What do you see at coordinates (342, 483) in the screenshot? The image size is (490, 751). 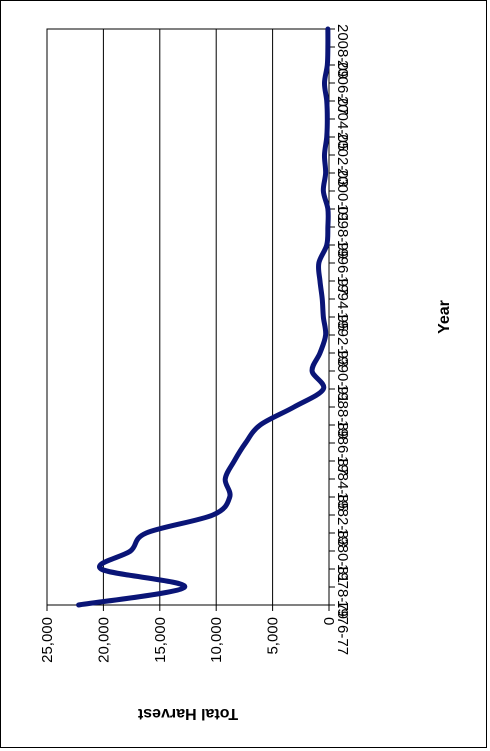 I see `category-tick-label: 1984-85` at bounding box center [342, 483].